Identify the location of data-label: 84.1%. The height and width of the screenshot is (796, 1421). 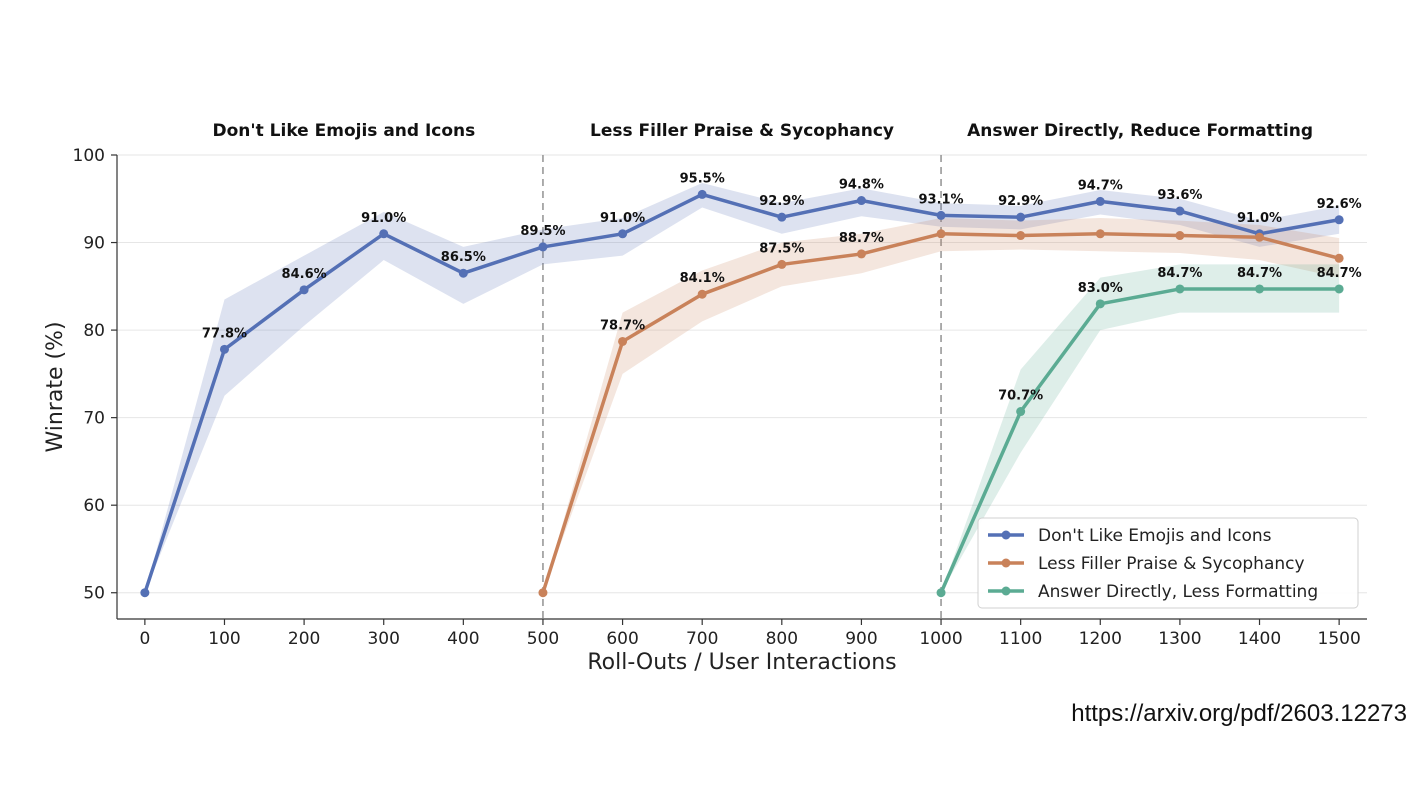
(702, 278).